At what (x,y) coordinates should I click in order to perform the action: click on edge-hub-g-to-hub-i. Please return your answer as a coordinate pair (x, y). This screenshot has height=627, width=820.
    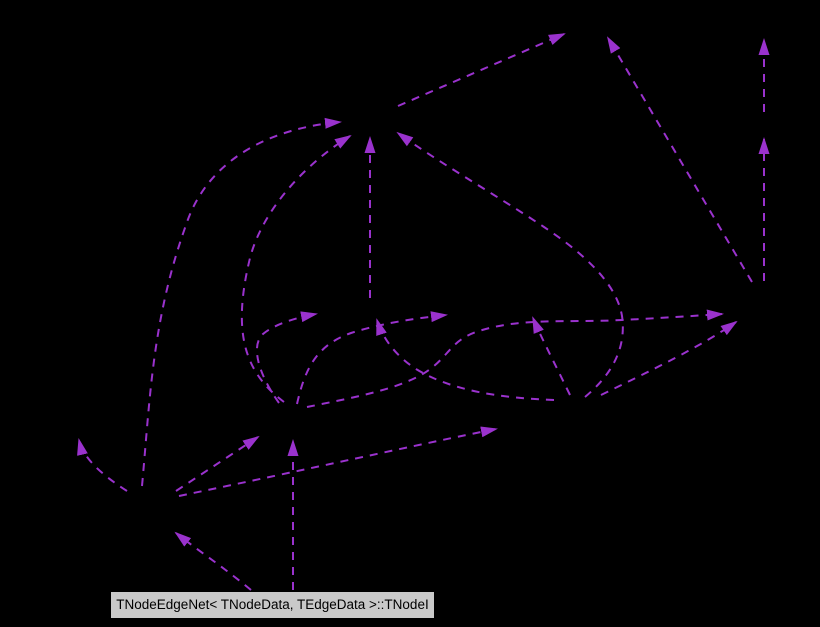
    Looking at the image, I should click on (217, 463).